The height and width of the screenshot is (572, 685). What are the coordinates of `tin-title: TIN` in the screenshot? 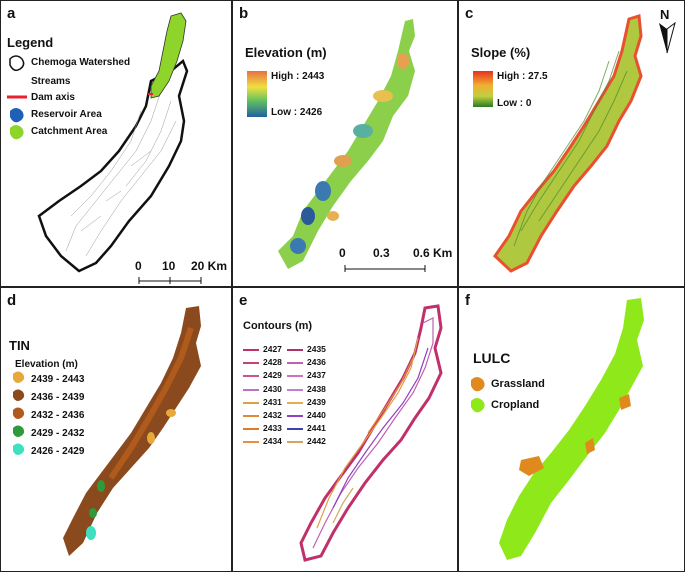 It's located at (19, 345).